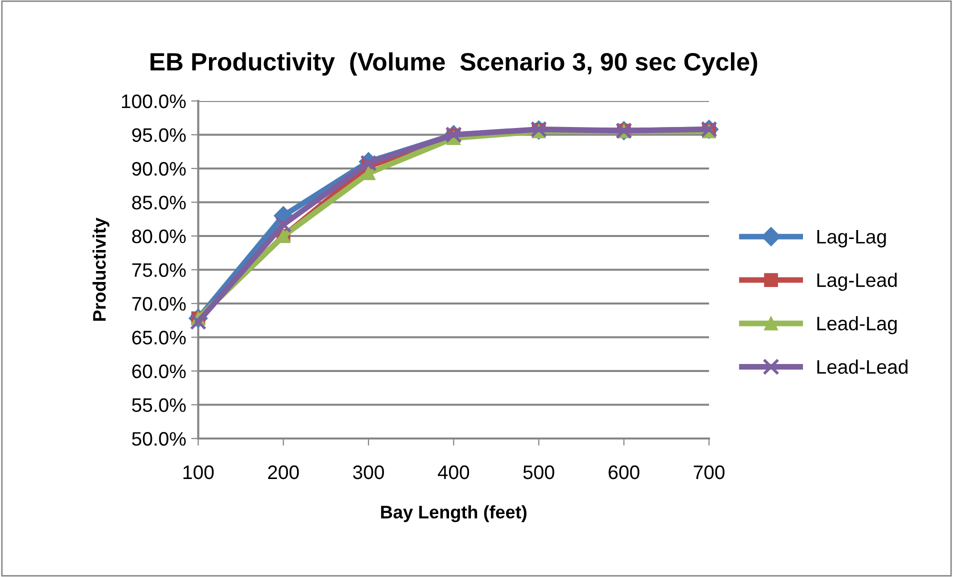 Image resolution: width=953 pixels, height=577 pixels. Describe the element at coordinates (538, 472) in the screenshot. I see `x-tick-label: 500` at that location.